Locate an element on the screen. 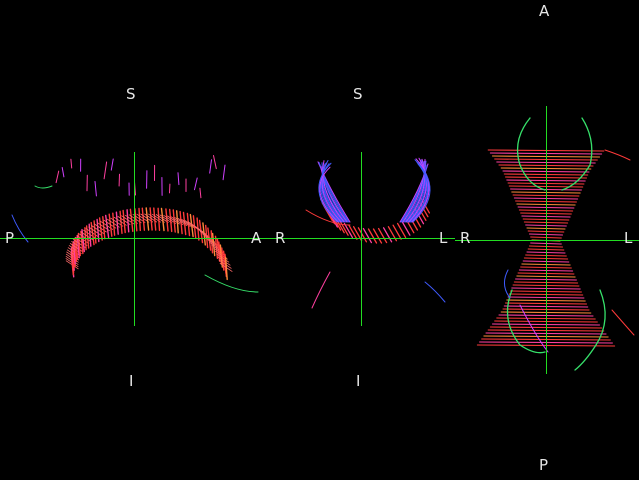 This screenshot has width=639, height=480. coronal-inferior-label: I is located at coordinates (358, 381).